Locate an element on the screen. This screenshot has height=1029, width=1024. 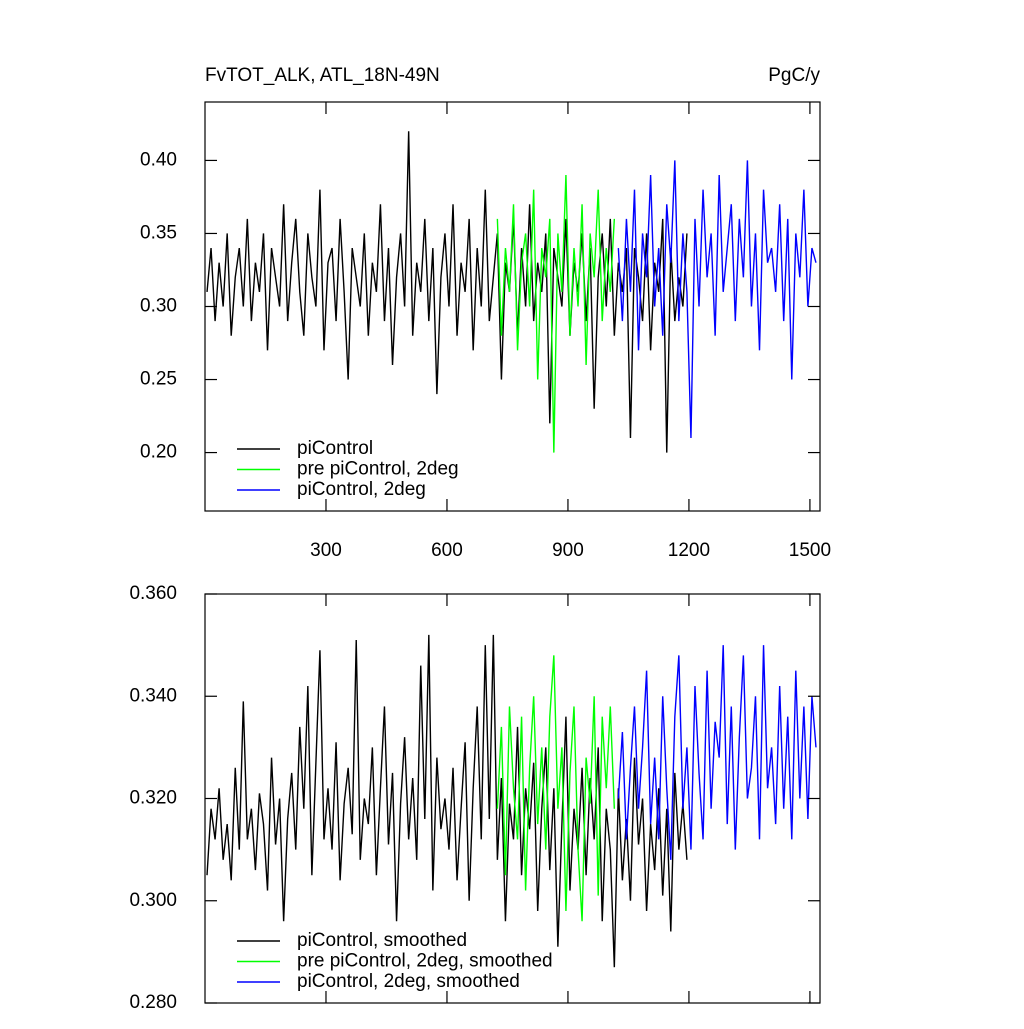
legend-label: piControl, 2deg, smoothed is located at coordinates (408, 981).